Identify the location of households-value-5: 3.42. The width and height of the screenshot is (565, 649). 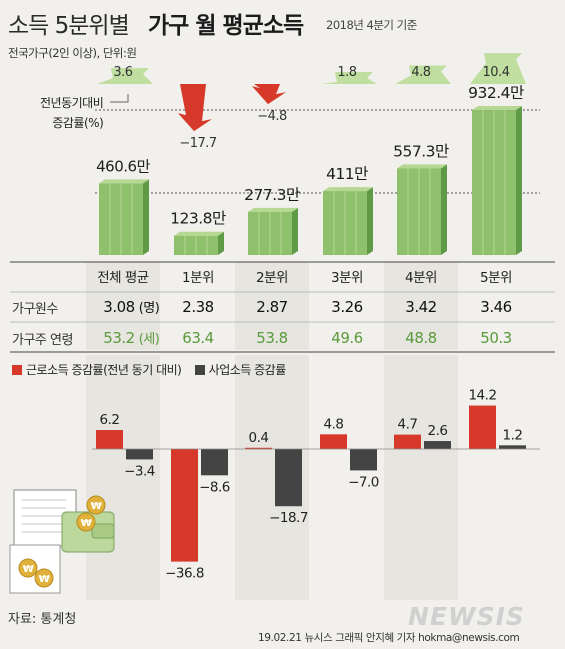
(420, 307).